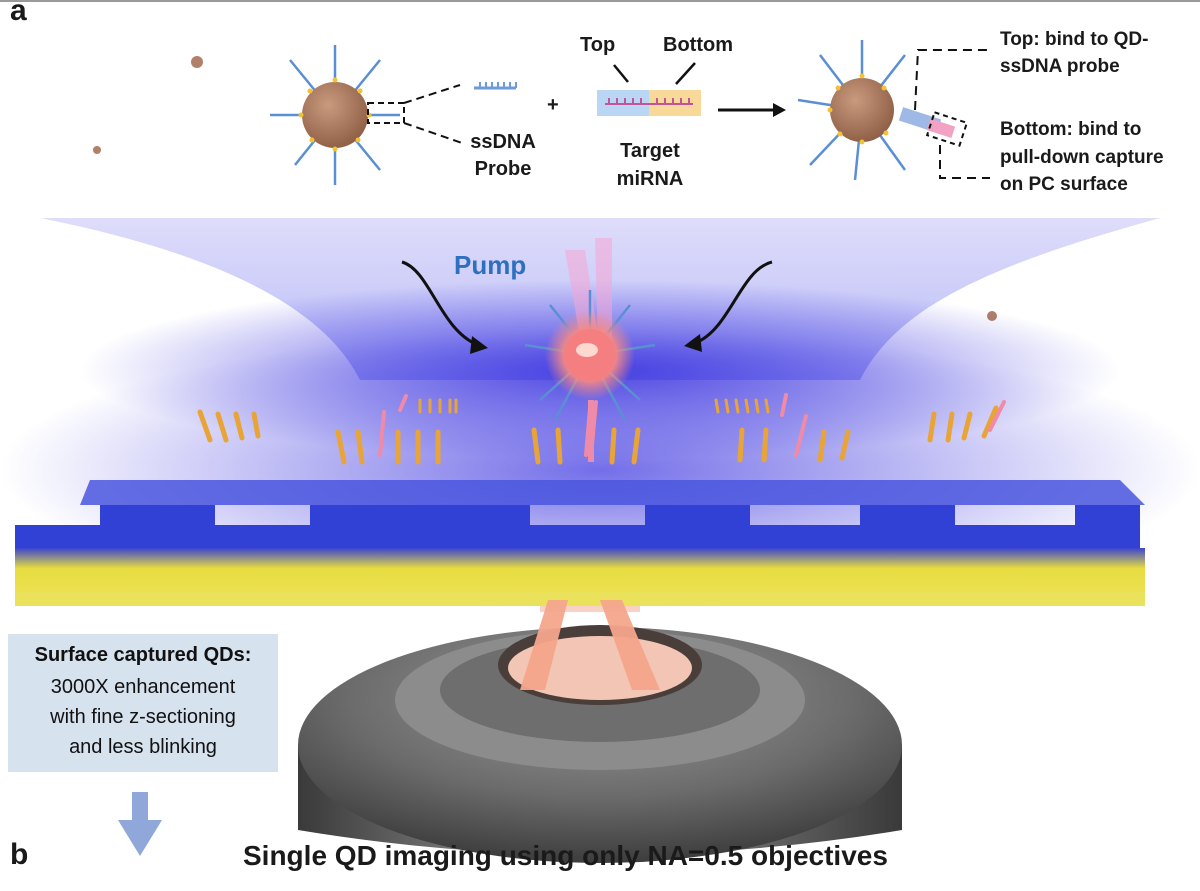 This screenshot has width=1200, height=891. Describe the element at coordinates (19, 854) in the screenshot. I see `panel-letter-b: b` at that location.